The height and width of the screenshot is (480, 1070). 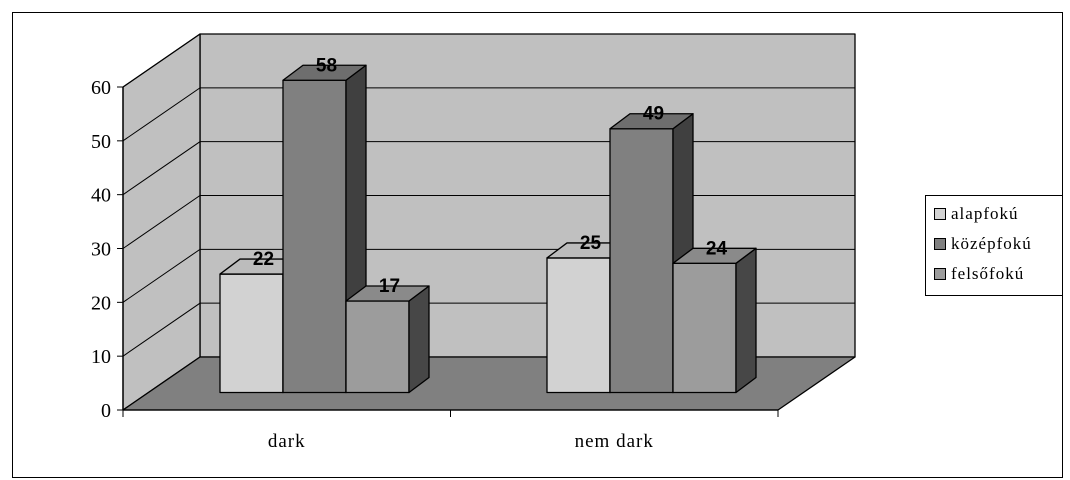 I want to click on legend: alapfokú középfokú felsőfokú, so click(x=994, y=245).